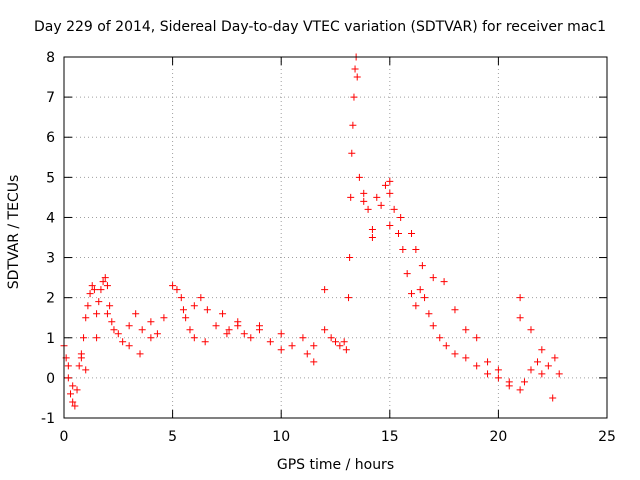  I want to click on y-tick-label: 1, so click(50, 339).